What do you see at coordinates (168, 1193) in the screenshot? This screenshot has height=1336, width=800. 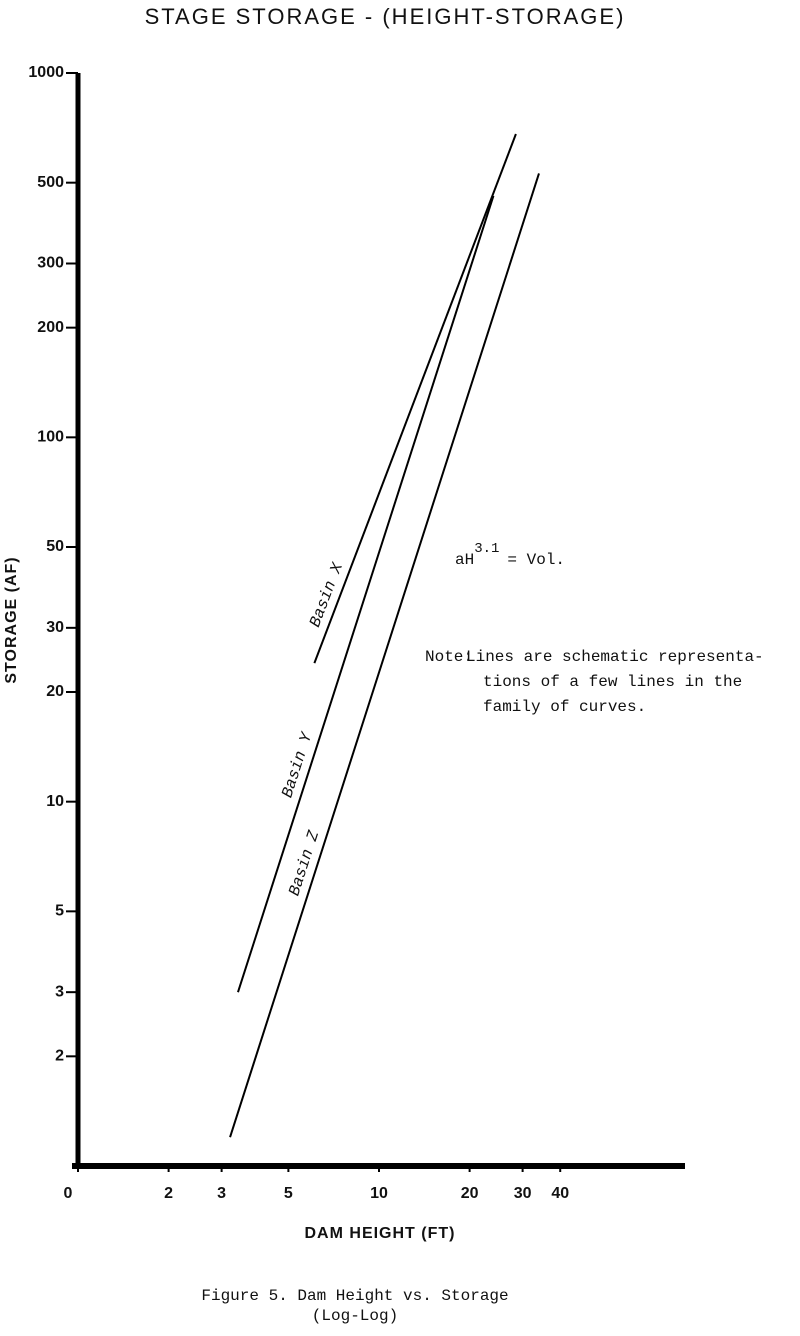 I see `x-tick-label: 2` at bounding box center [168, 1193].